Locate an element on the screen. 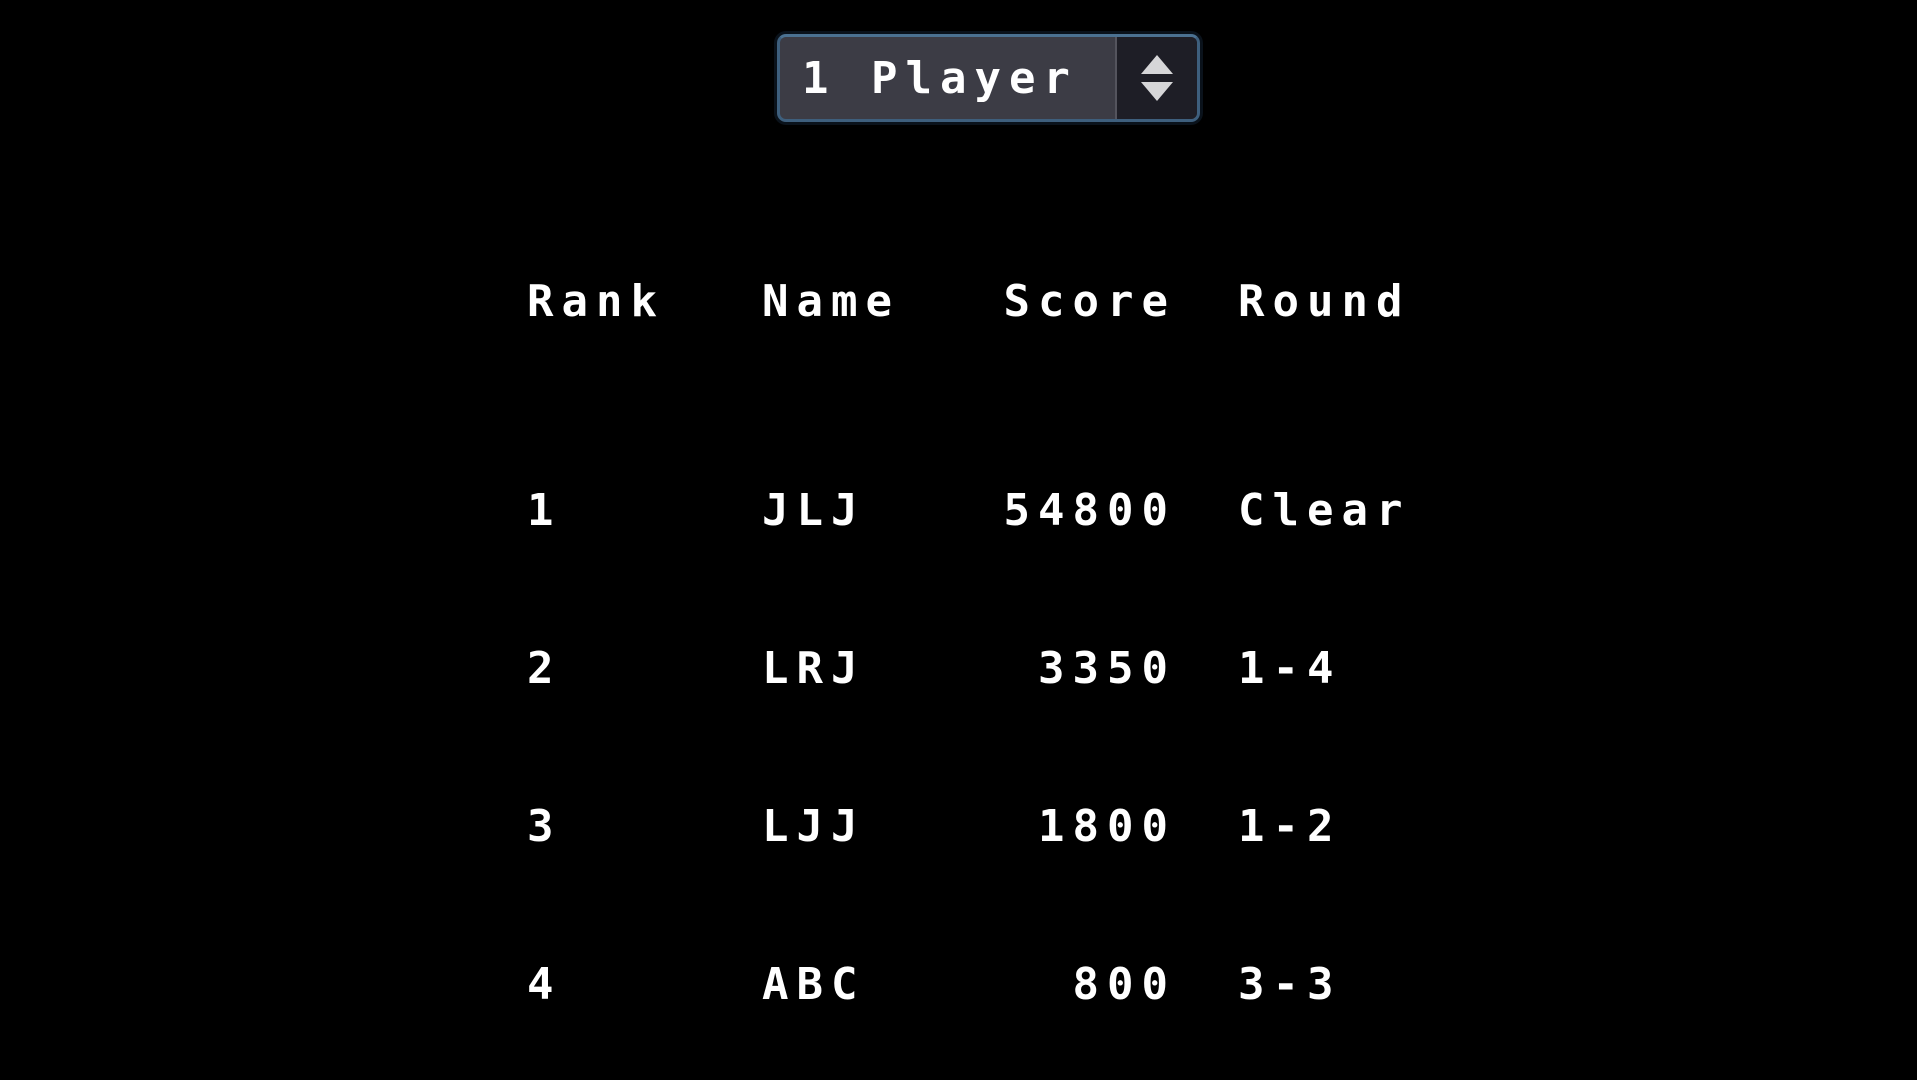  cell-score: 3350 is located at coordinates (1107, 668).